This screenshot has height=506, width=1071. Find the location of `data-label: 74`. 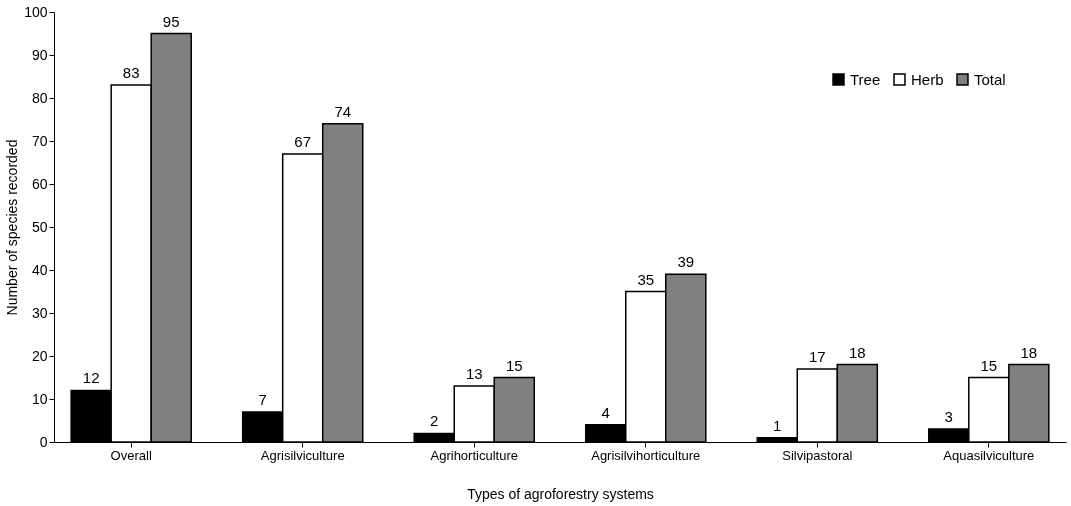

data-label: 74 is located at coordinates (343, 111).